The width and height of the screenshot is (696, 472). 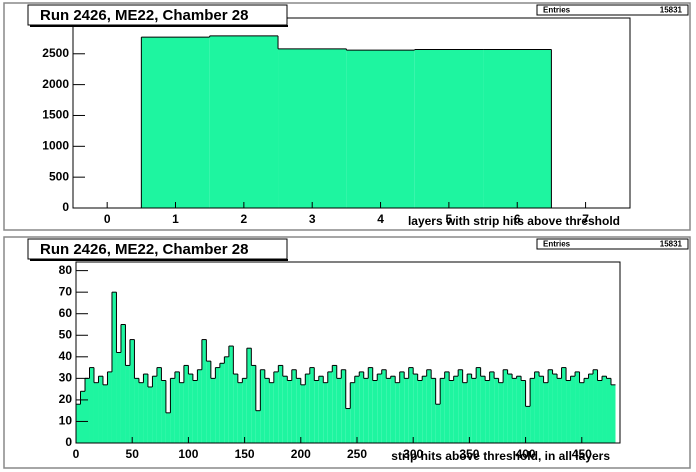 I want to click on y-tick-label: 2500, so click(x=55, y=53).